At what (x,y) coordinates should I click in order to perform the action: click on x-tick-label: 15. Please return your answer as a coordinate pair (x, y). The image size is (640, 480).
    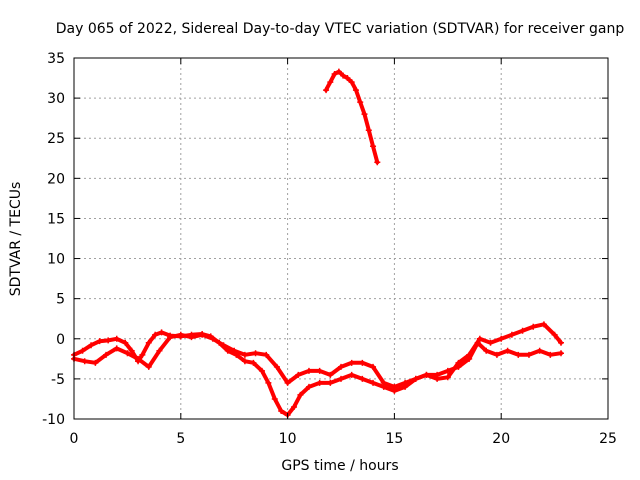
    Looking at the image, I should click on (394, 439).